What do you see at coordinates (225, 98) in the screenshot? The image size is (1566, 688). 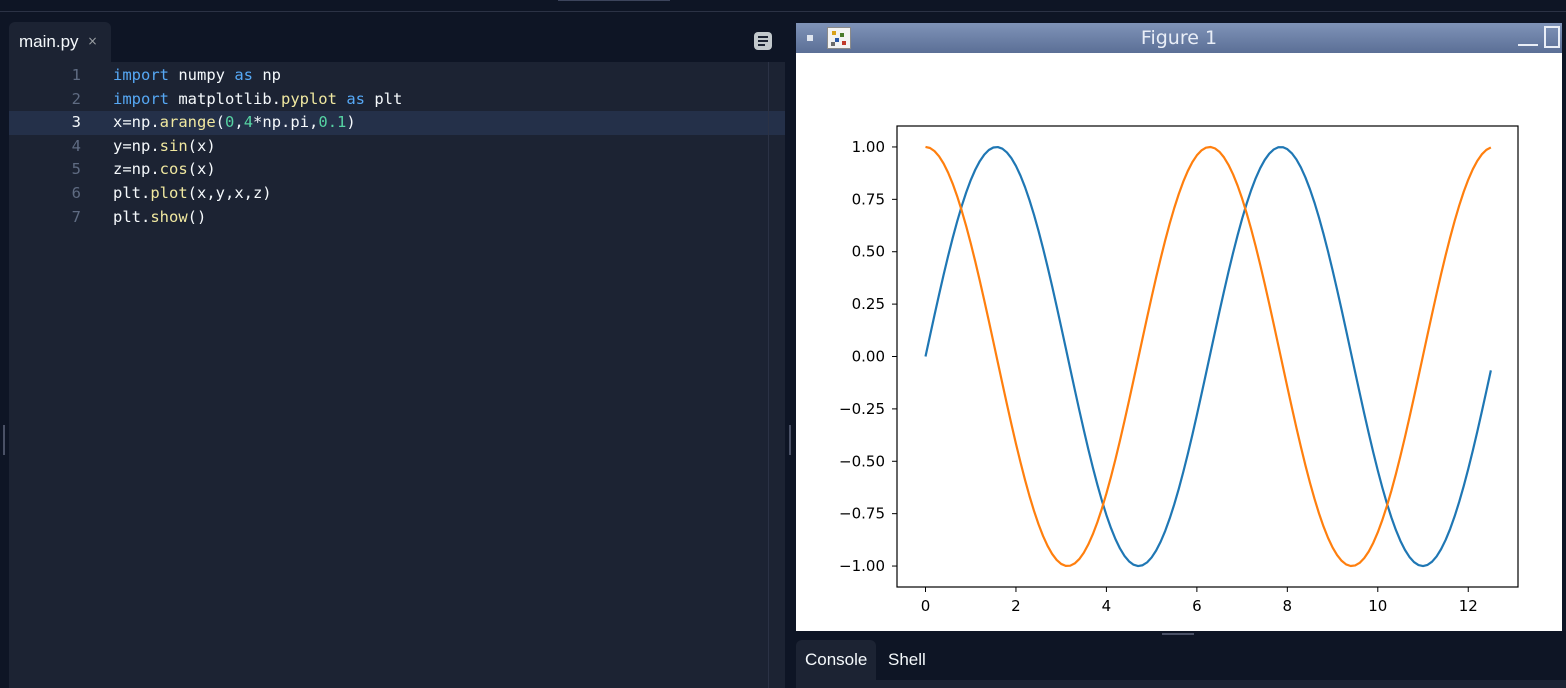 I see `code-token: matplotlib.` at bounding box center [225, 98].